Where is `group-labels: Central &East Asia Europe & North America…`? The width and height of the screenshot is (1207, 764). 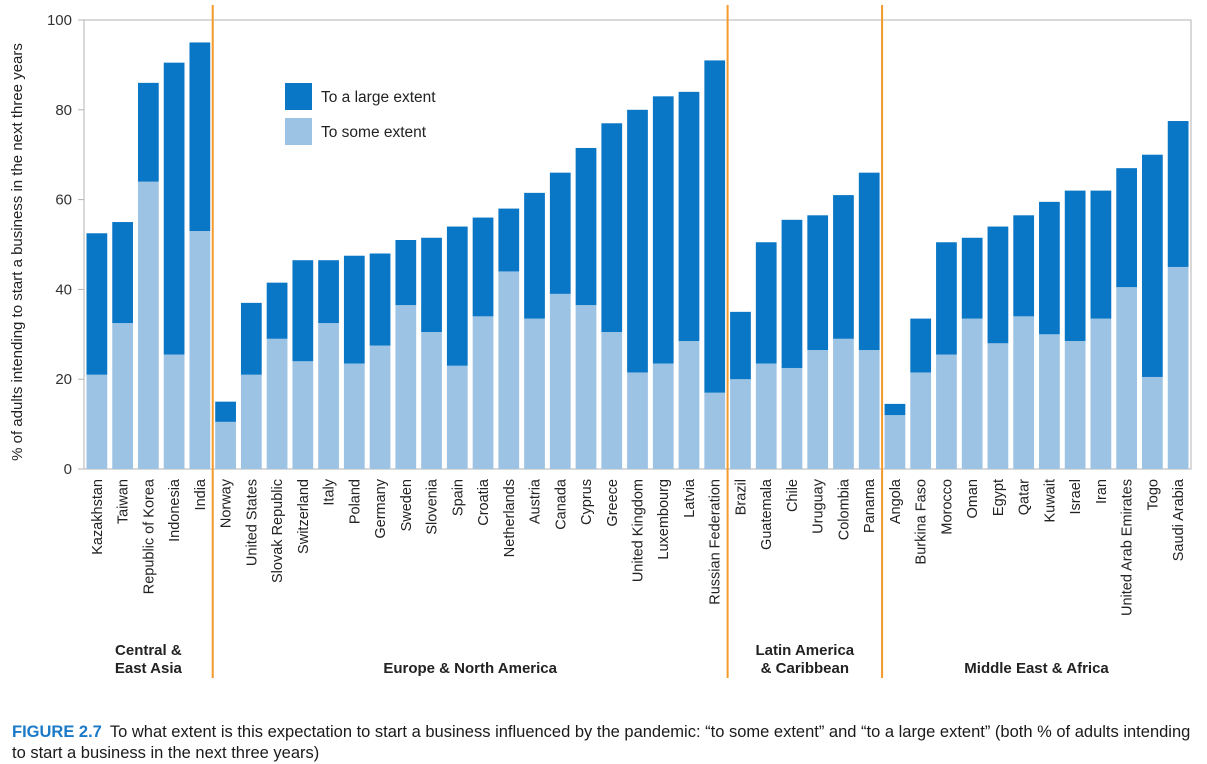 group-labels: Central &East Asia Europe & North America… is located at coordinates (612, 659).